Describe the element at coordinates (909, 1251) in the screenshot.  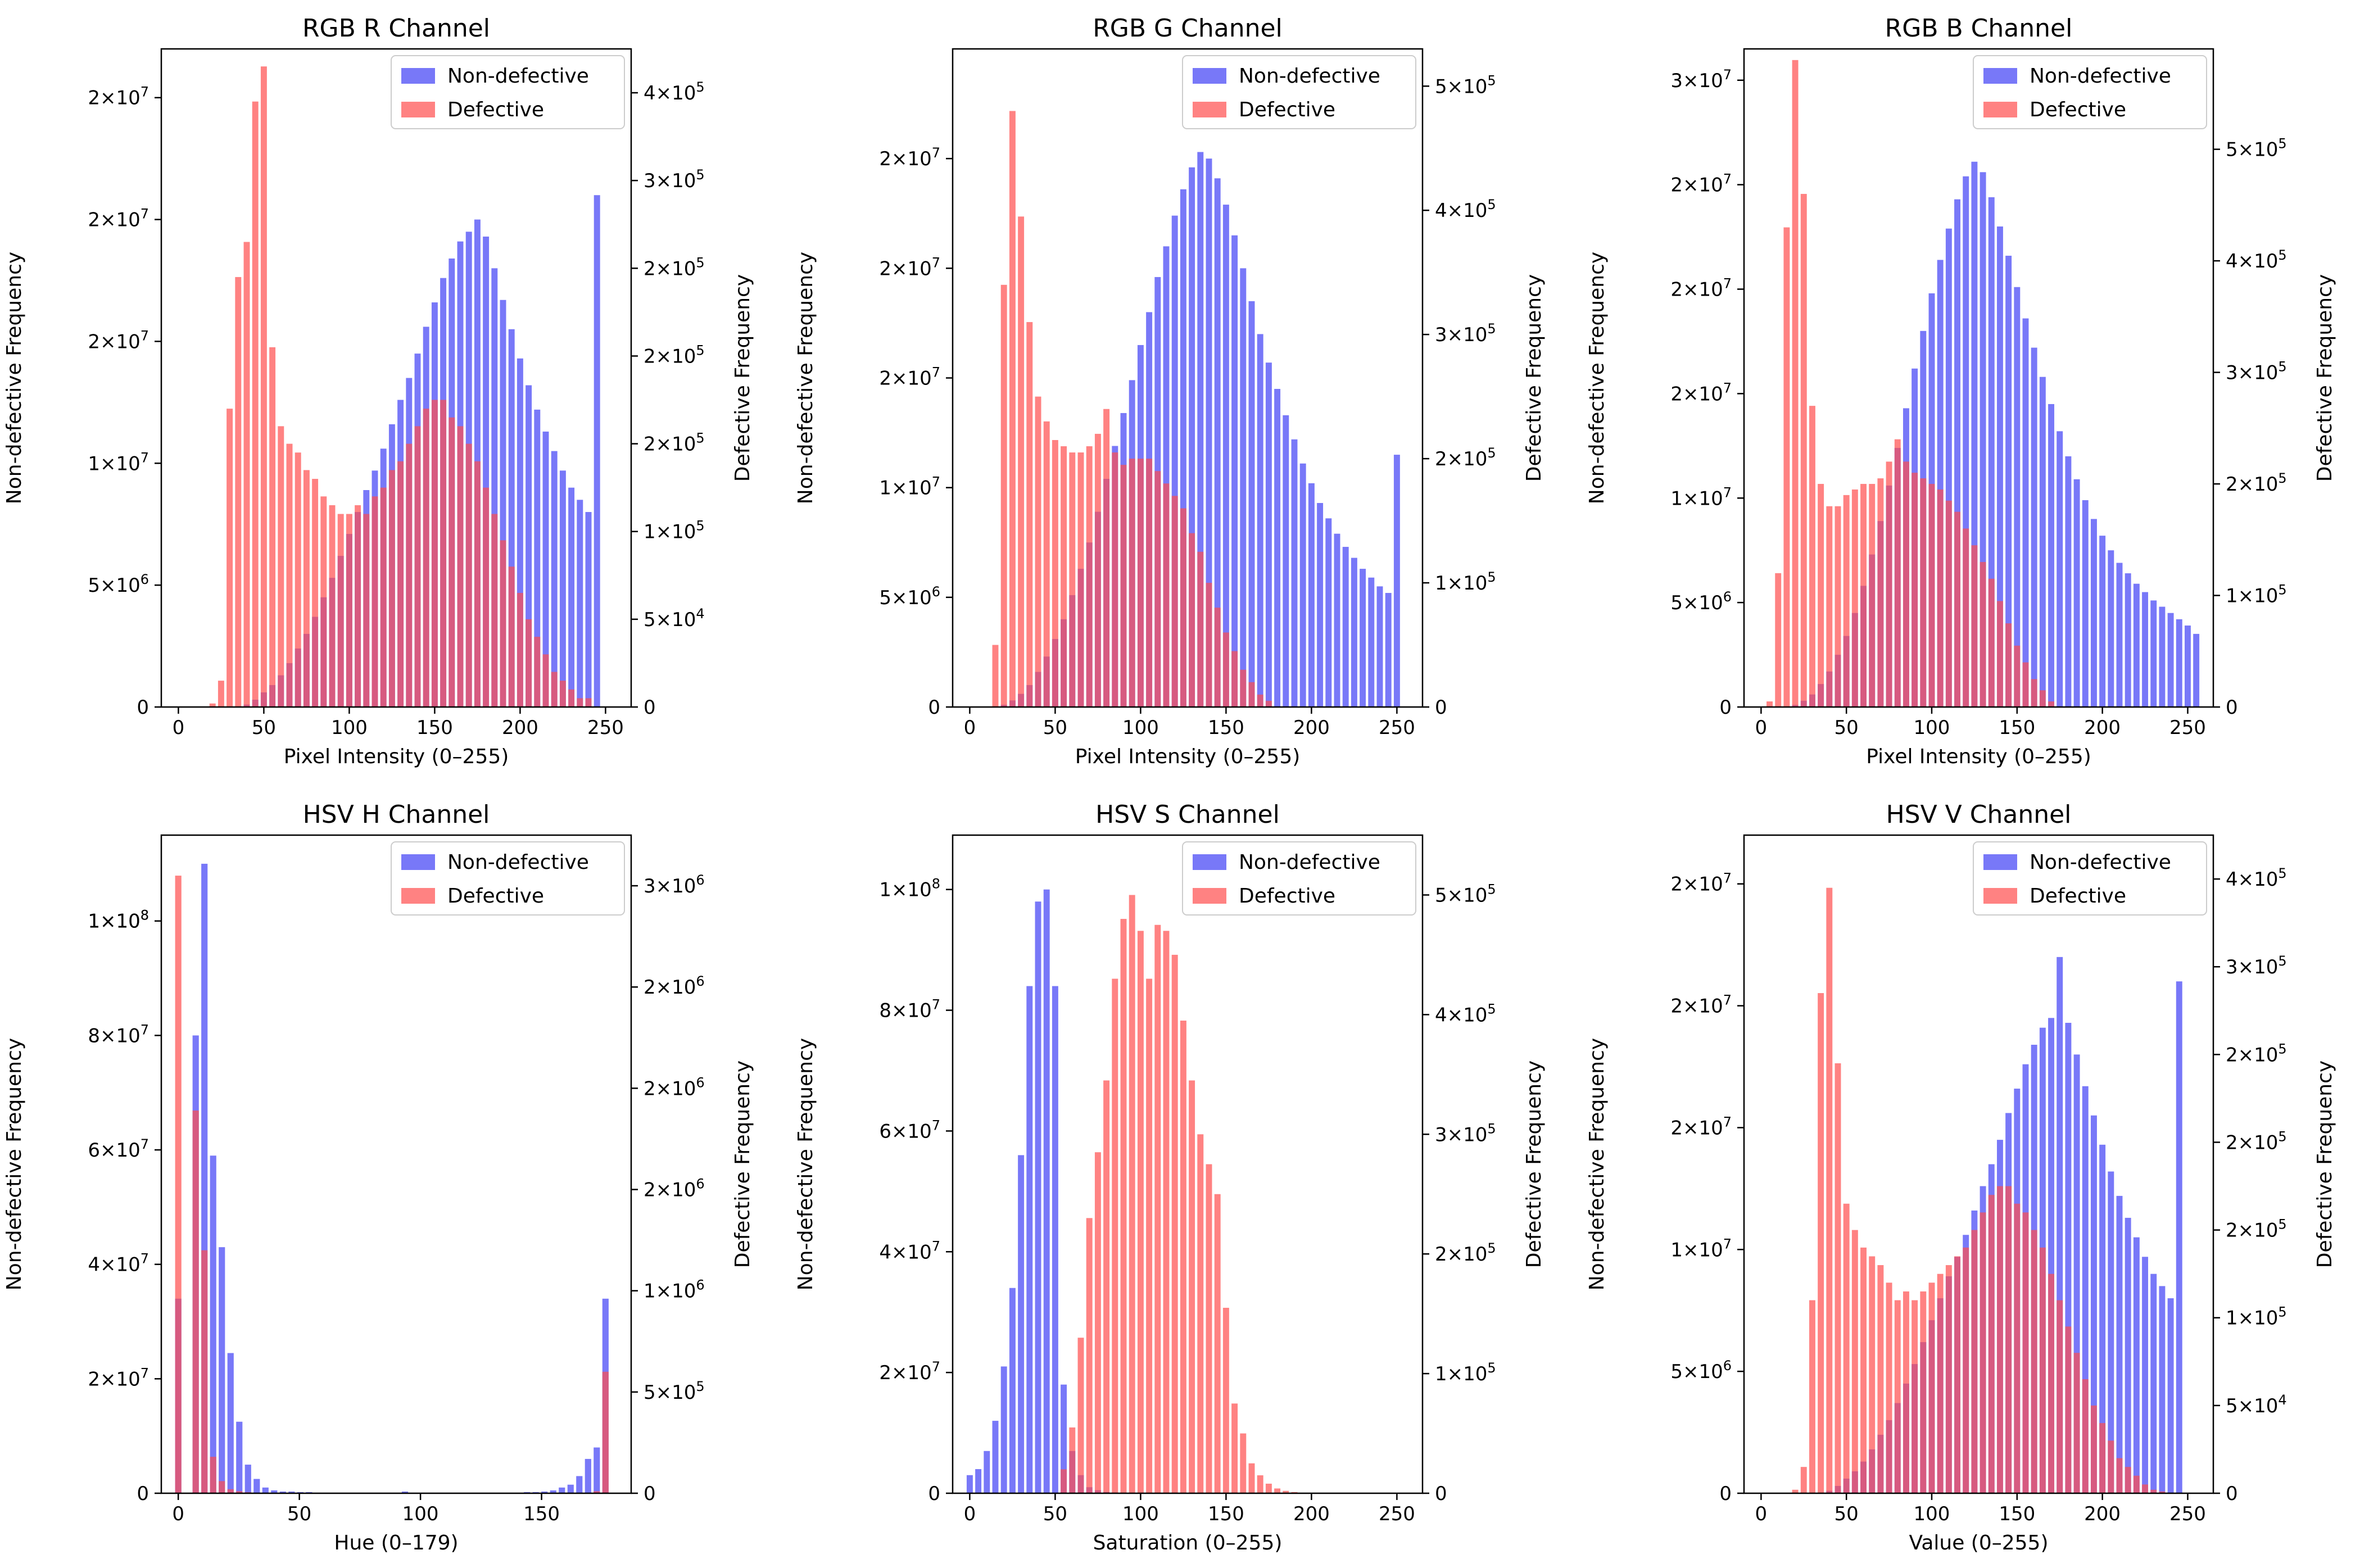
I see `left-y-tick-label: 4×10⁷` at that location.